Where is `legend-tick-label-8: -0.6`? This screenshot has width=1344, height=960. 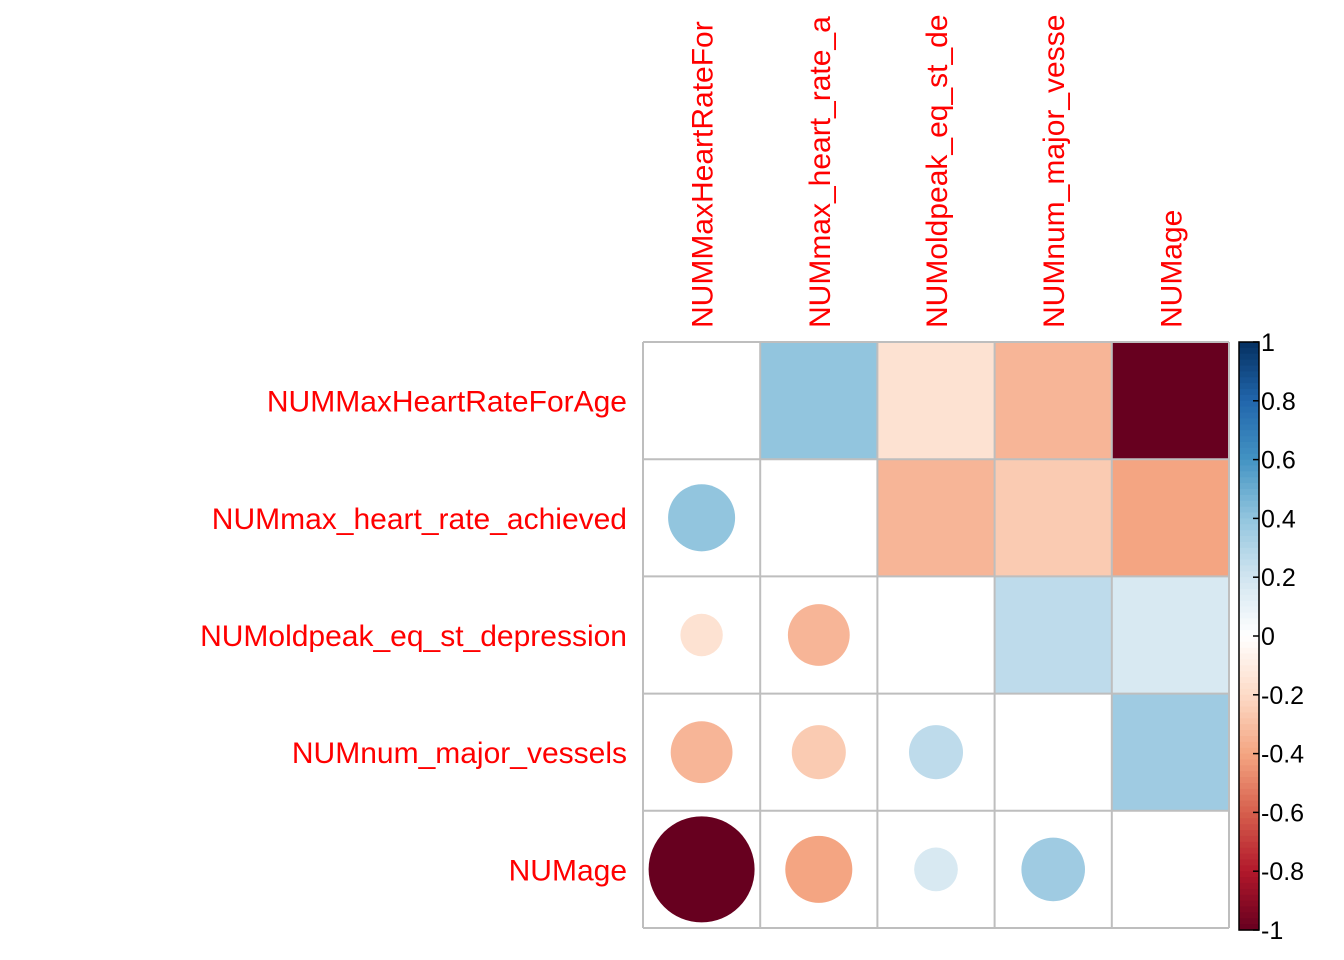
legend-tick-label-8: -0.6 is located at coordinates (1282, 813).